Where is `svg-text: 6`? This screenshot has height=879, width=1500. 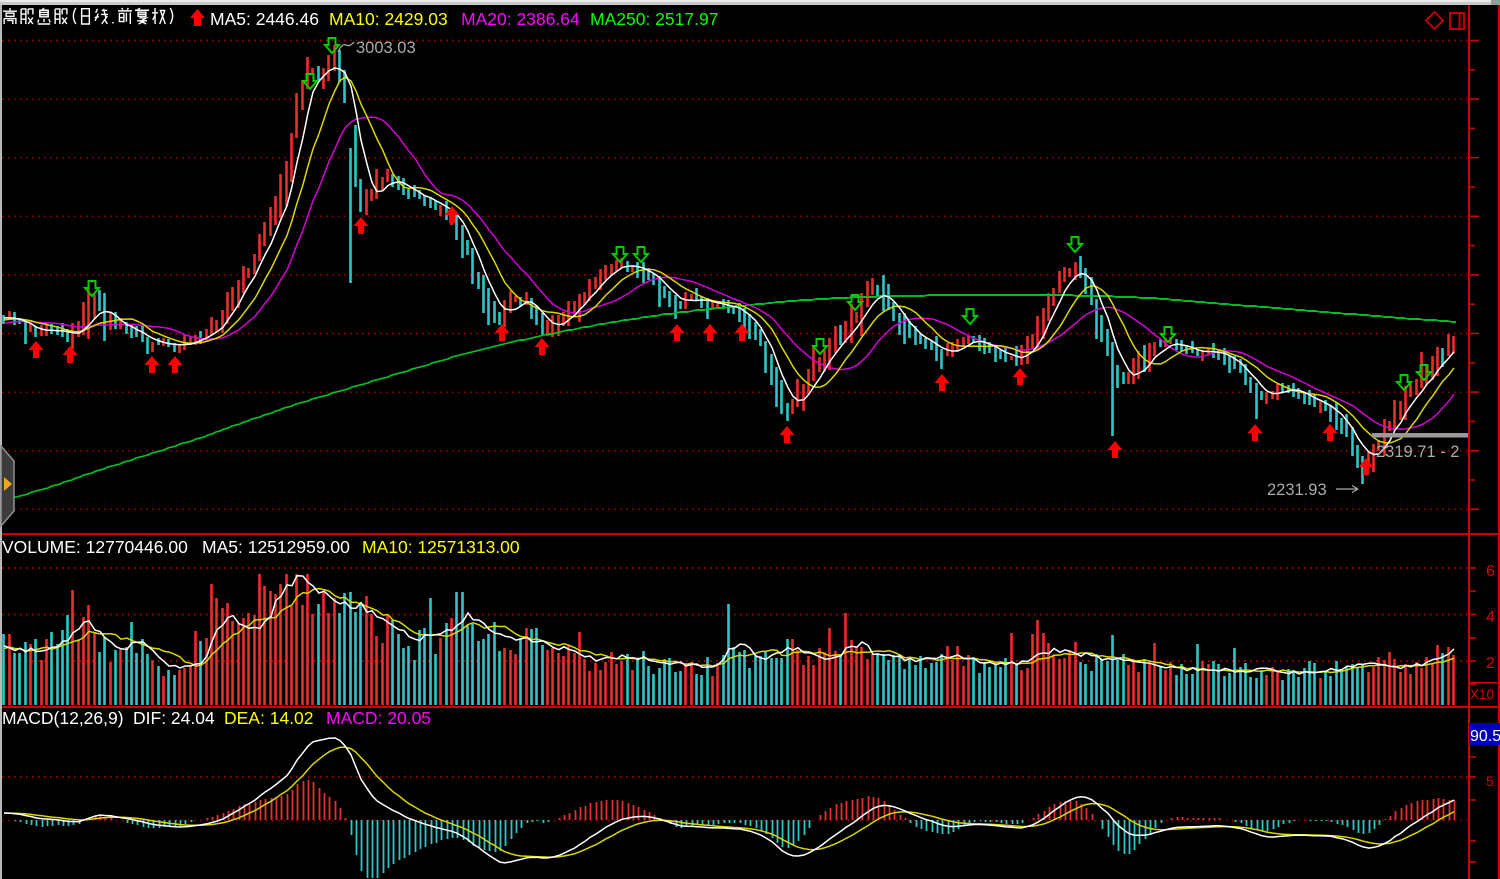 svg-text: 6 is located at coordinates (1490, 571).